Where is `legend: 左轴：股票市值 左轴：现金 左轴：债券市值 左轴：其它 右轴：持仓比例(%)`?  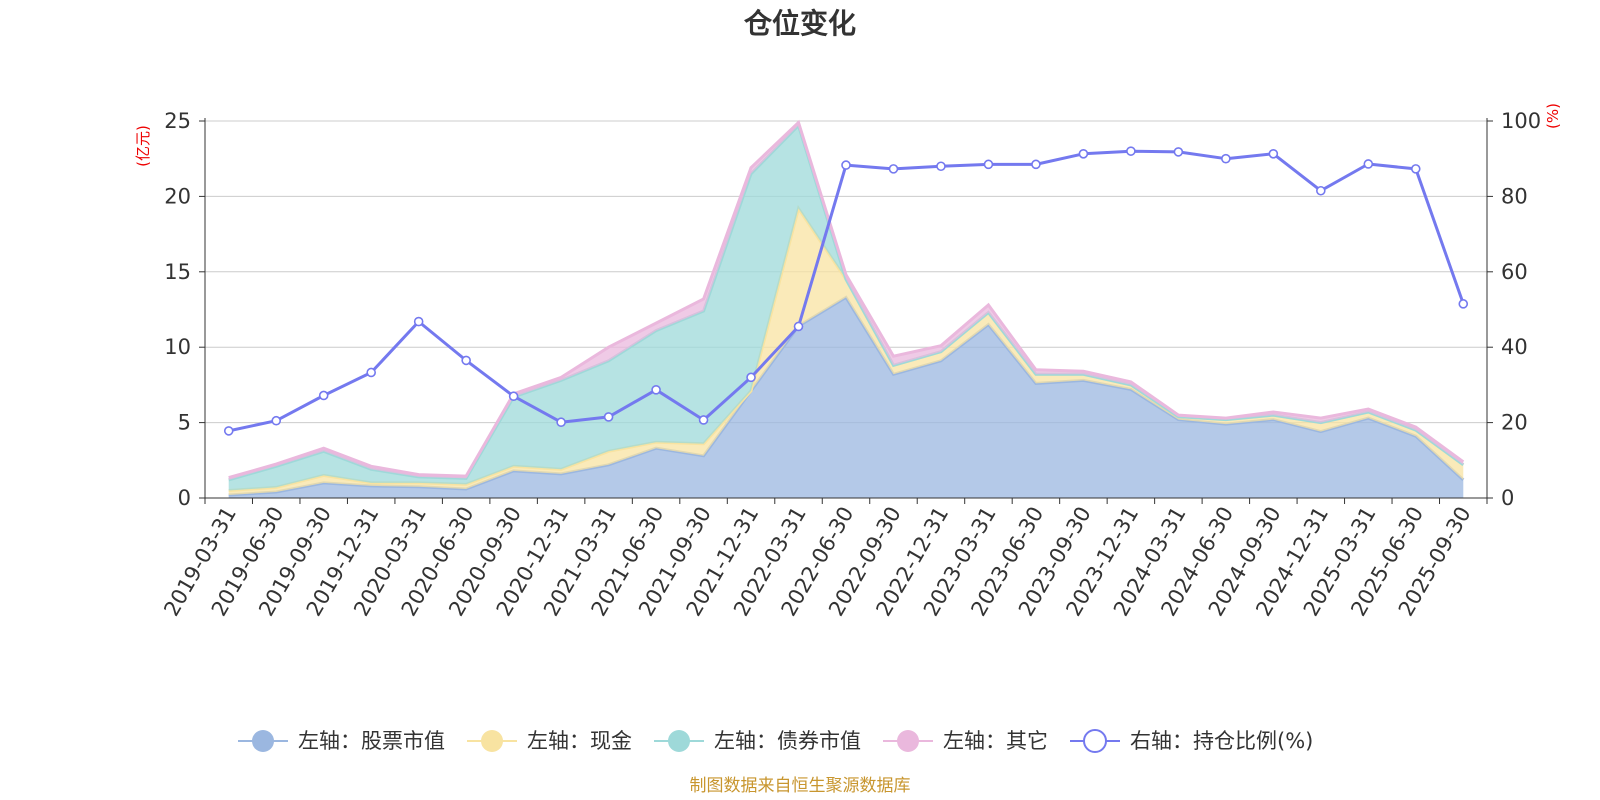 legend: 左轴：股票市值 左轴：现金 左轴：债券市值 左轴：其它 右轴：持仓比例(%) is located at coordinates (775, 741).